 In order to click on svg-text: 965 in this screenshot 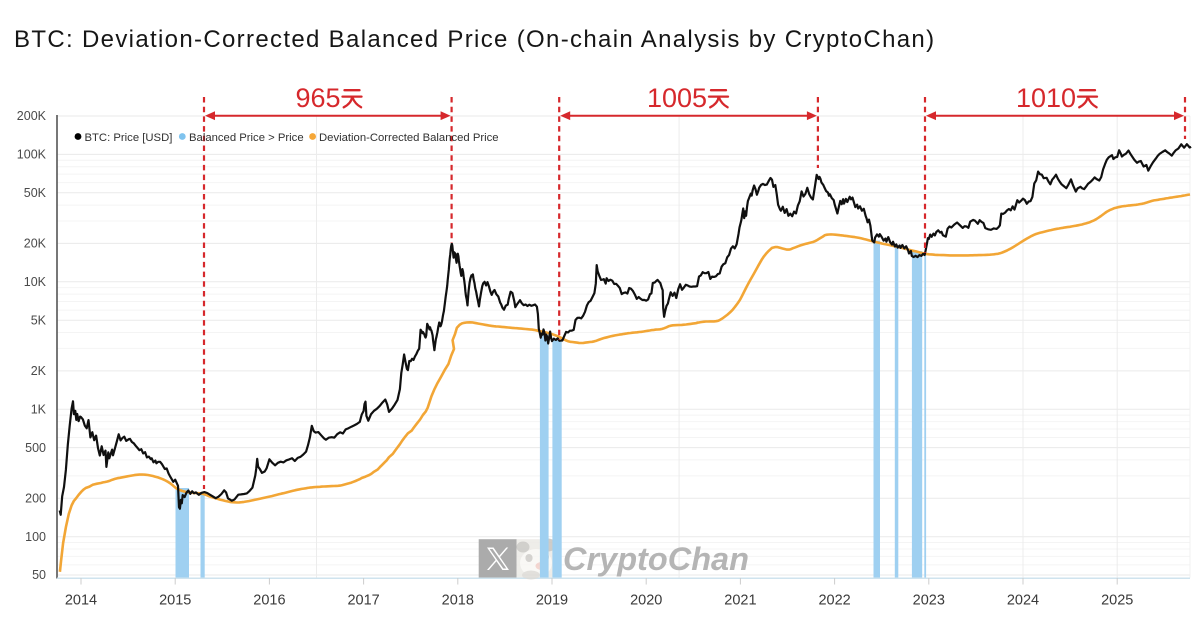, I will do `click(317, 98)`.